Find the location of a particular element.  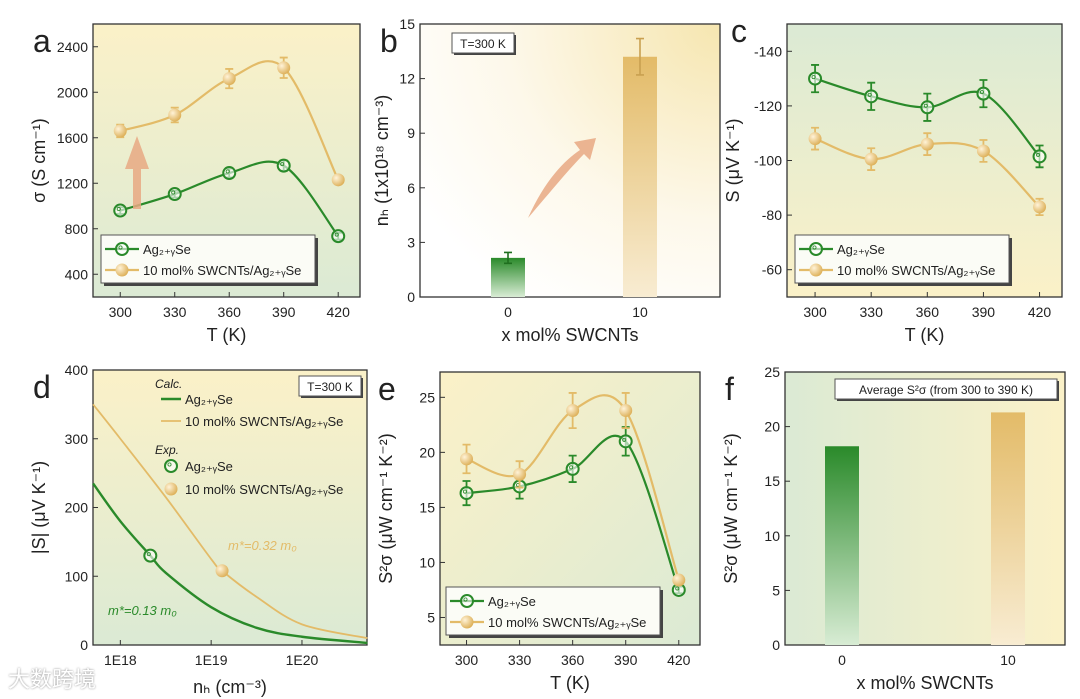

effective-mass-label: m*=0.13 m₀ is located at coordinates (142, 610).